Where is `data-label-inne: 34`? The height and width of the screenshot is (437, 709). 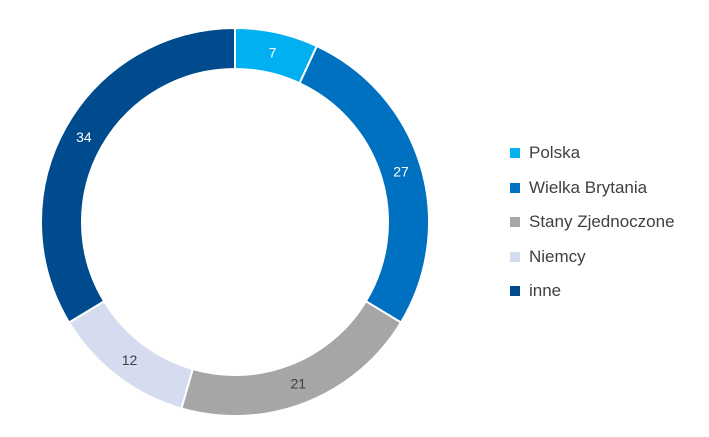 data-label-inne: 34 is located at coordinates (84, 137).